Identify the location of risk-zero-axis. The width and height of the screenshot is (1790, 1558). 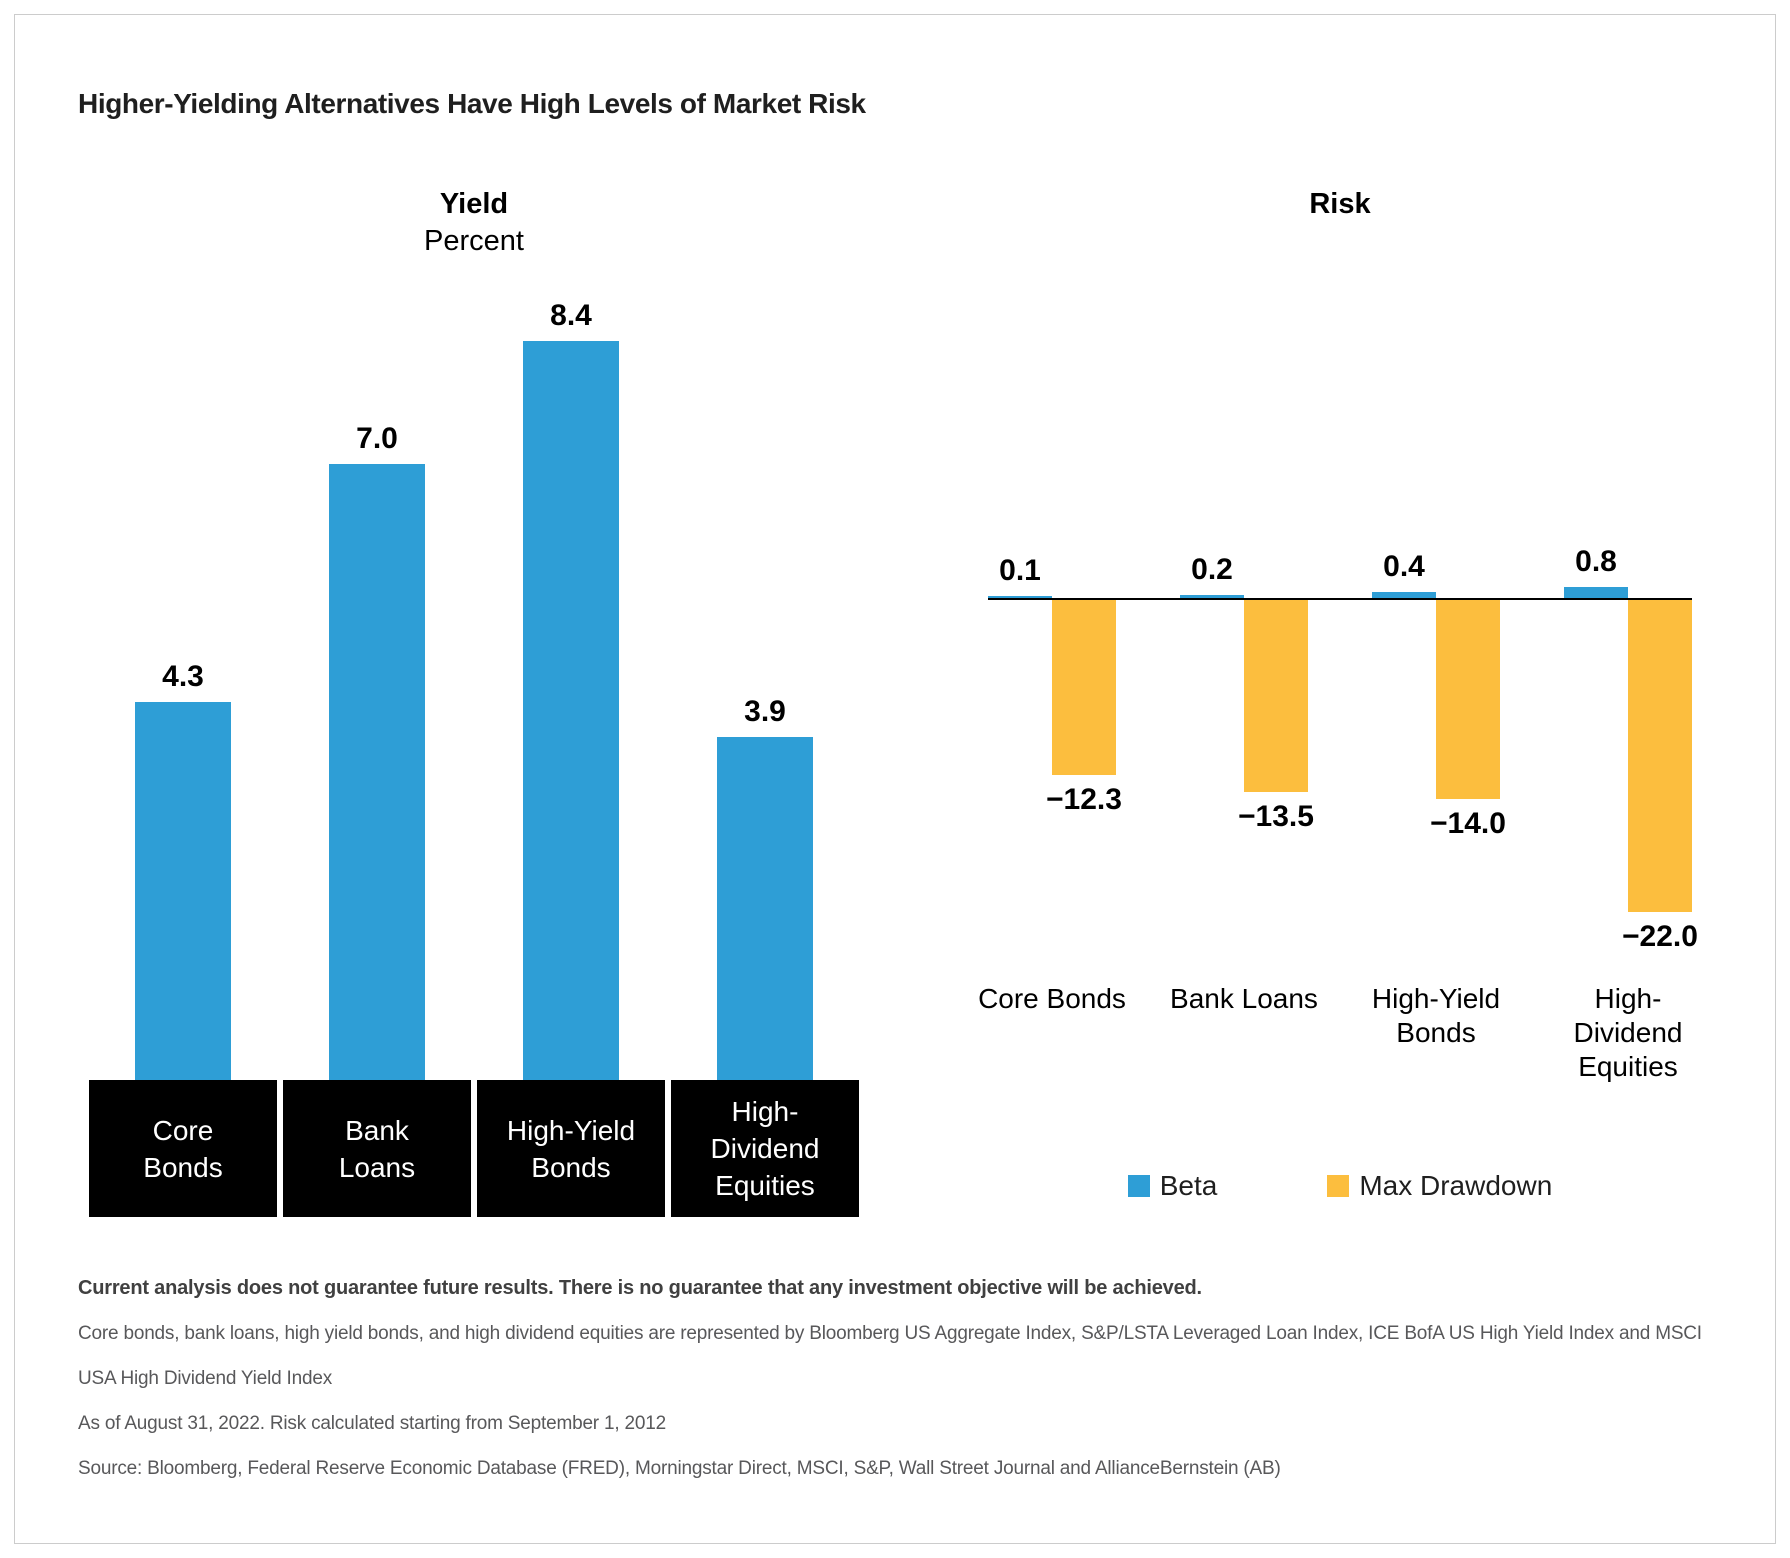
(1340, 599).